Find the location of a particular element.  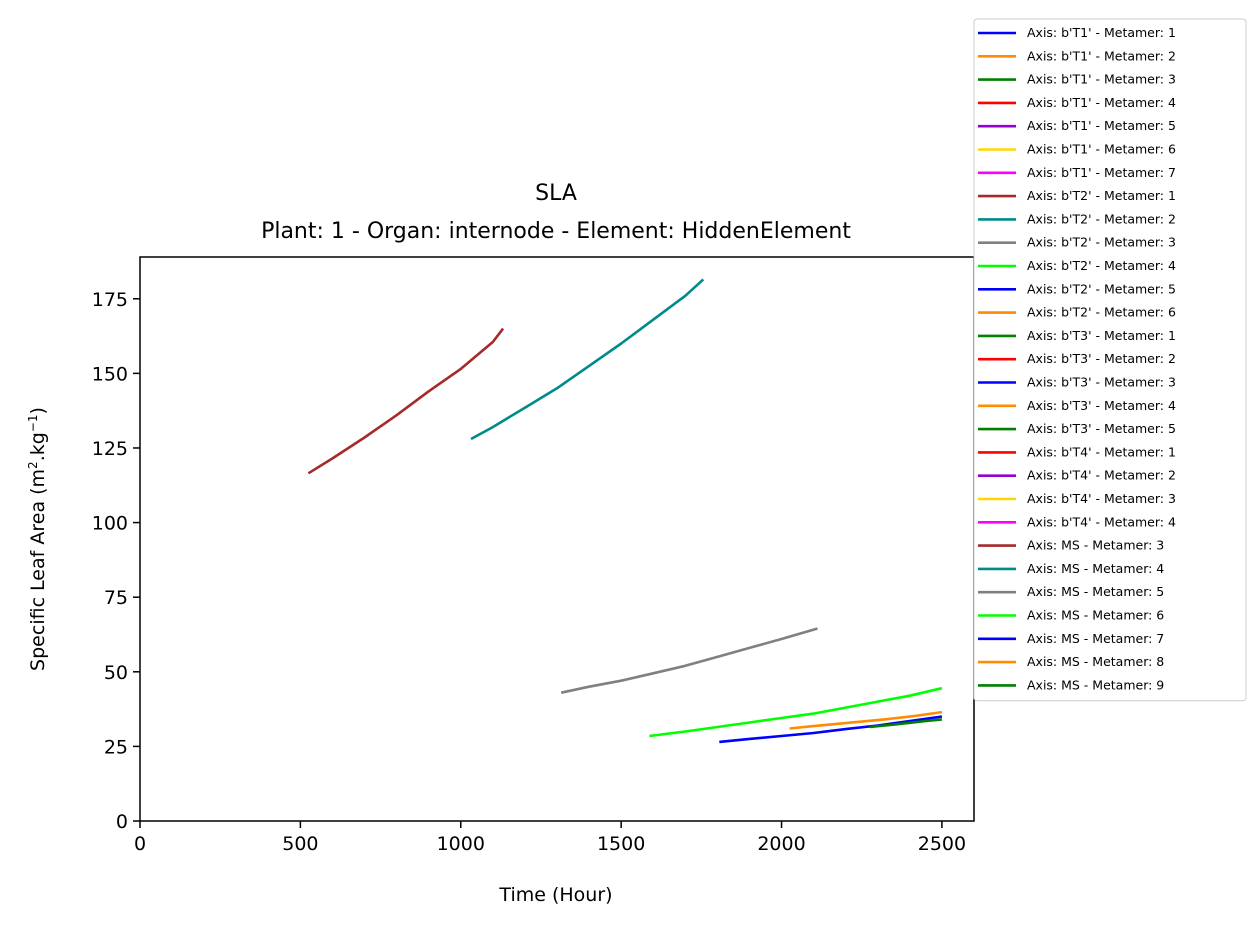

x-axis: 0 500 1000 1500 2000 2500 is located at coordinates (550, 838).